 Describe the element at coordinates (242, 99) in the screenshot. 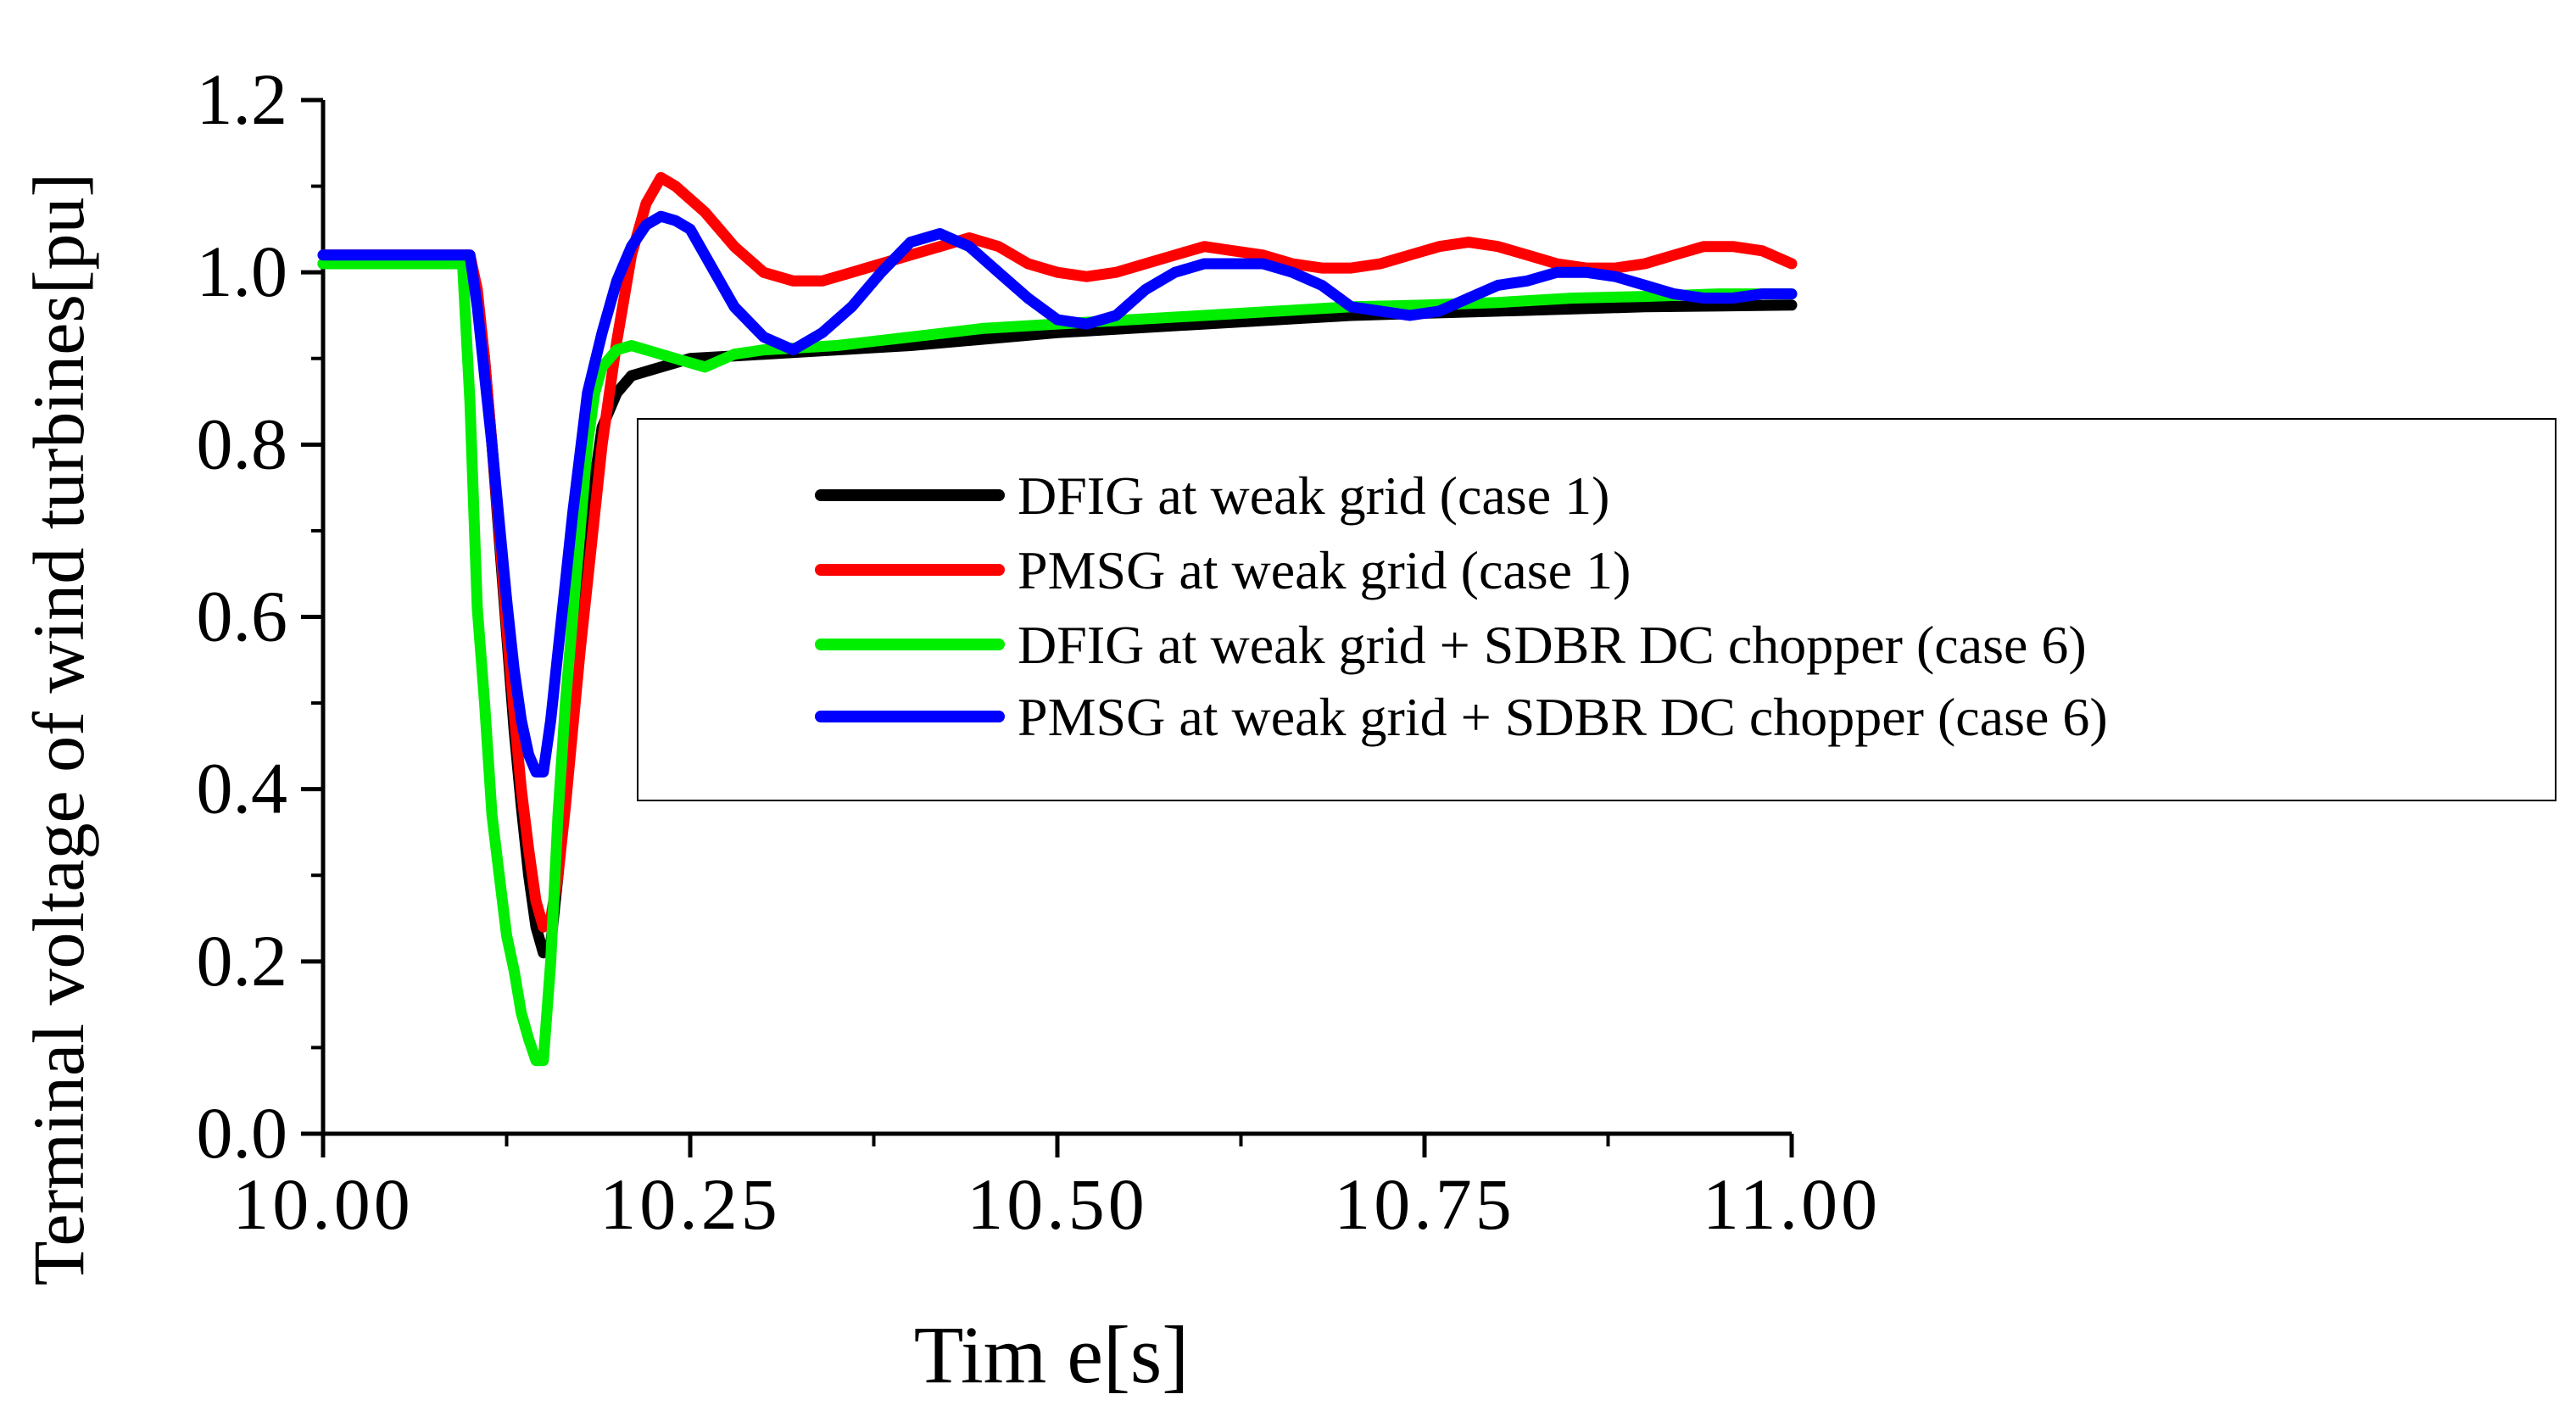

I see `y-tick-label: 1.2` at that location.